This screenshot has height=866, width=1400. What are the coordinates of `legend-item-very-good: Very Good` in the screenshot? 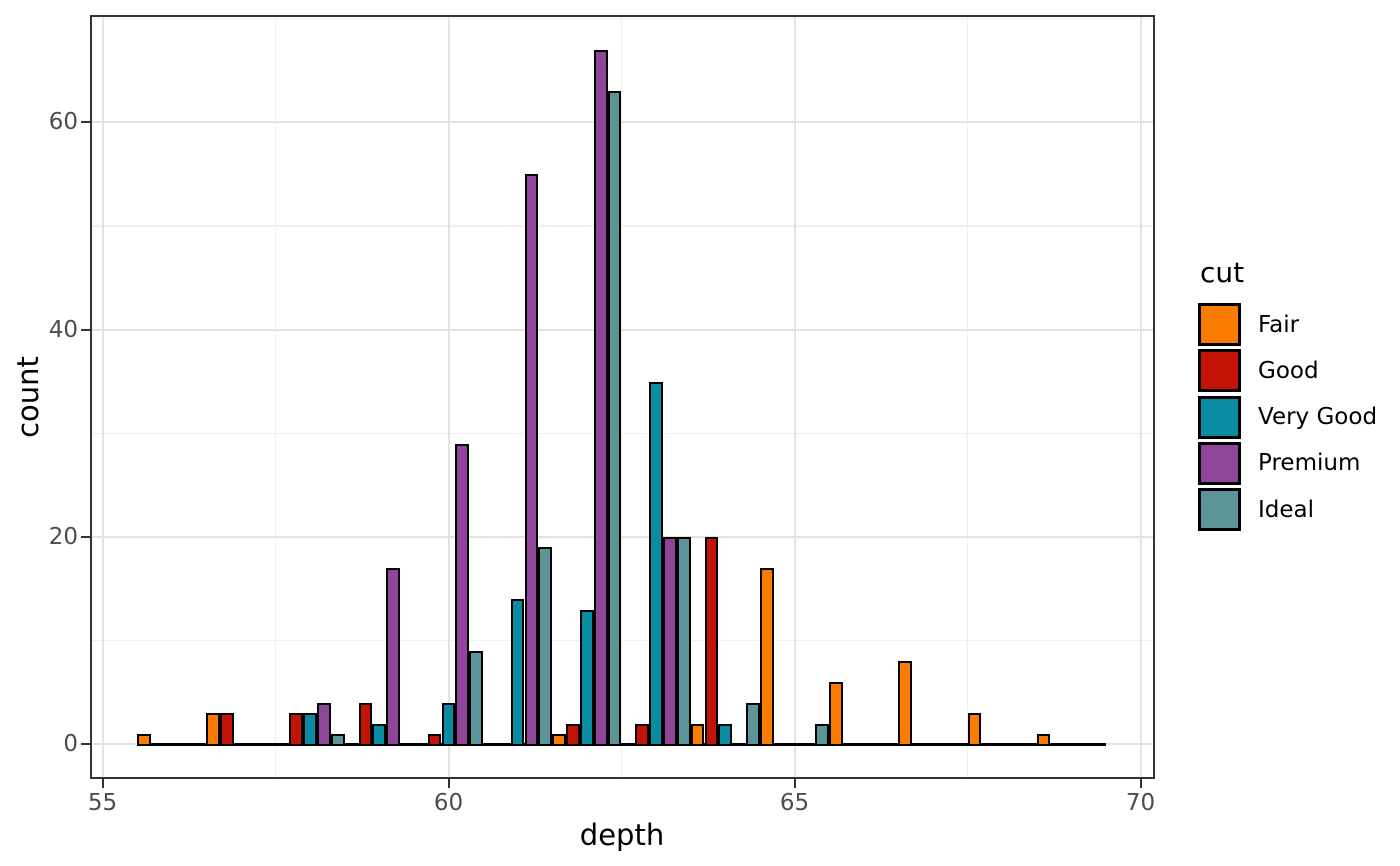 It's located at (1288, 417).